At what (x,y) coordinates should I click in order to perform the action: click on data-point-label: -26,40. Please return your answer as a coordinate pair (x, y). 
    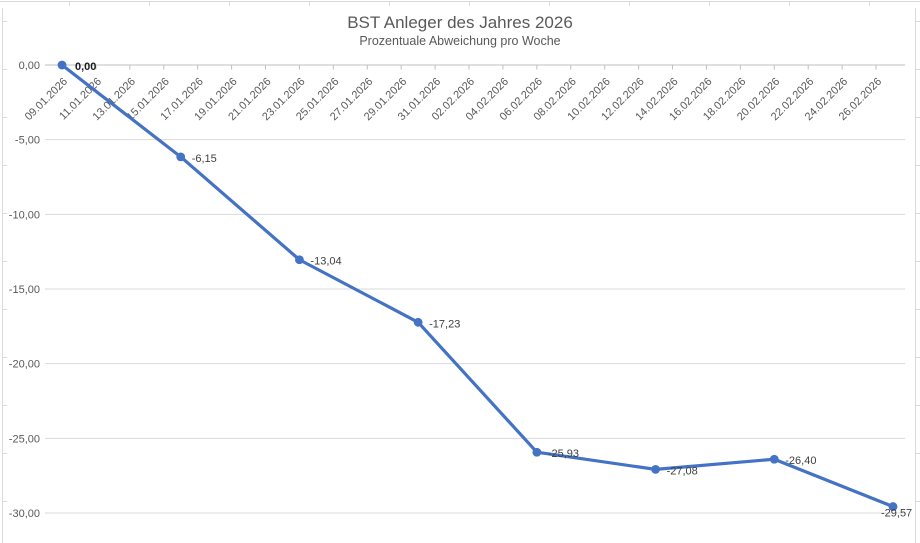
    Looking at the image, I should click on (800, 461).